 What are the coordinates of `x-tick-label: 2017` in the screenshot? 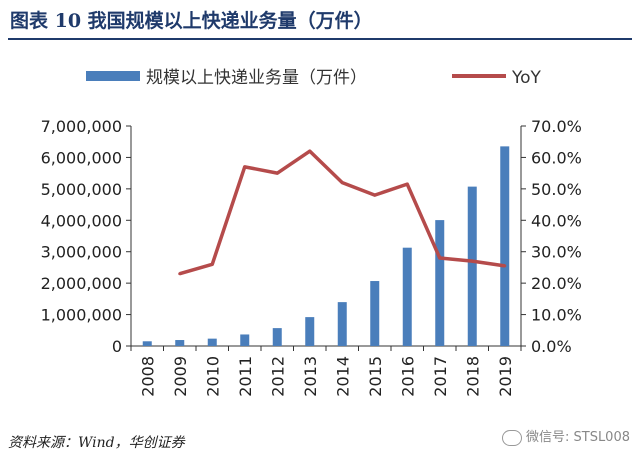 It's located at (440, 376).